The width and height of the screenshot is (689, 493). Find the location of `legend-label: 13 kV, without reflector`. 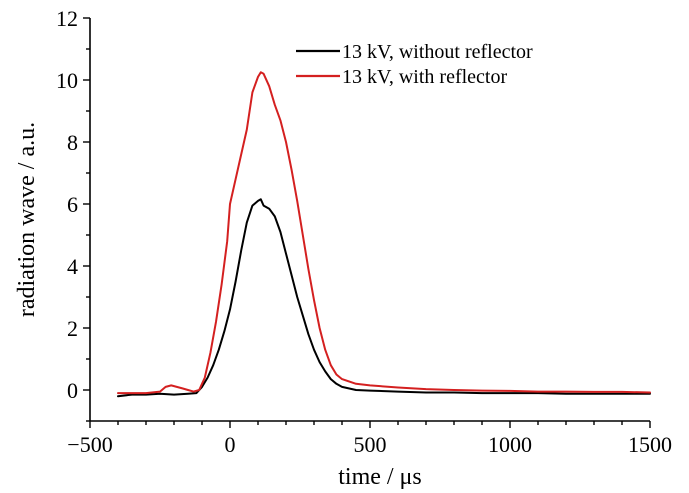

legend-label: 13 kV, without reflector is located at coordinates (437, 52).